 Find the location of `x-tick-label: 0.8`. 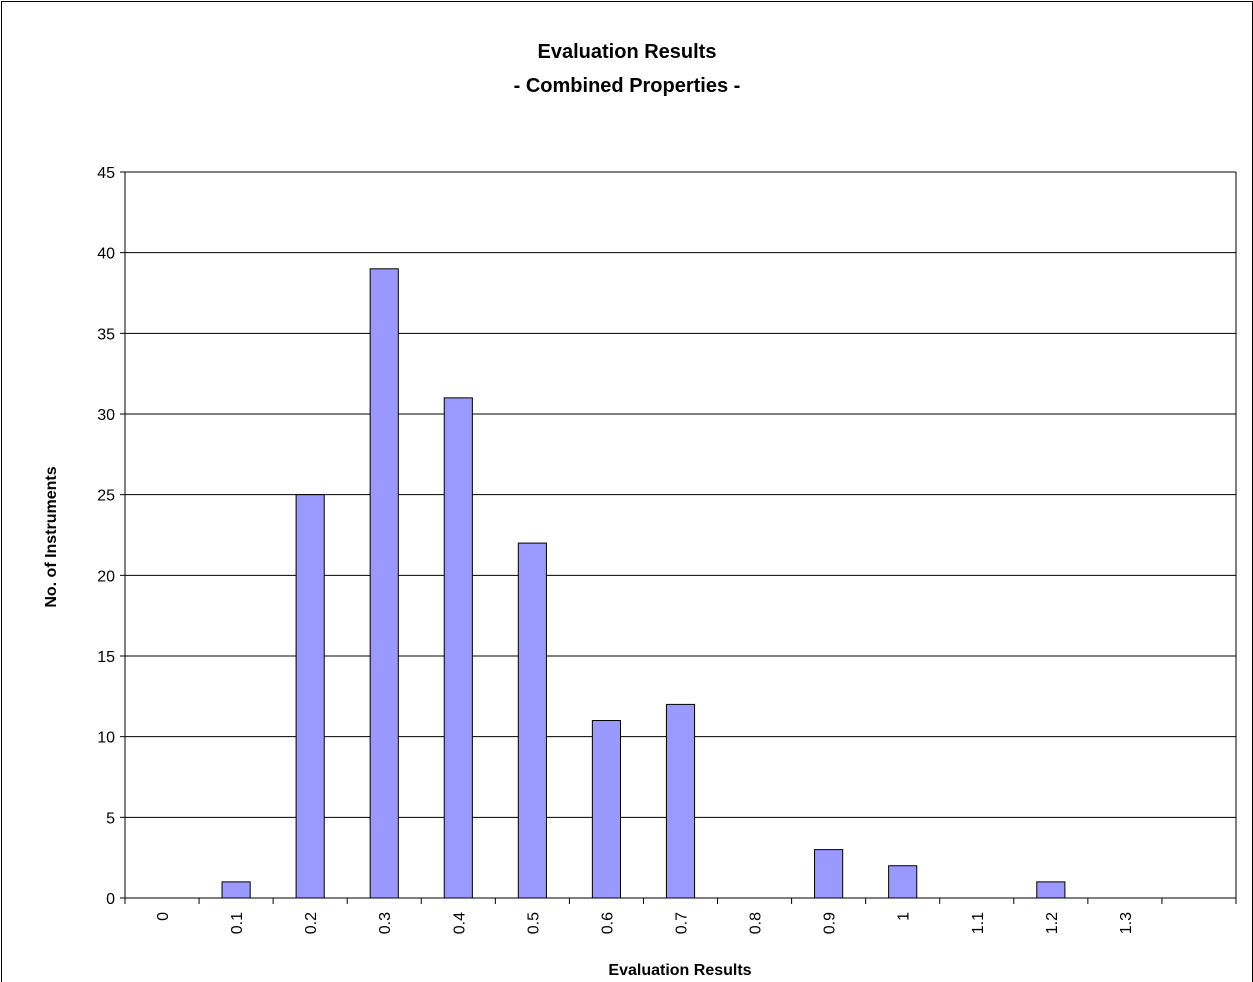

x-tick-label: 0.8 is located at coordinates (756, 923).